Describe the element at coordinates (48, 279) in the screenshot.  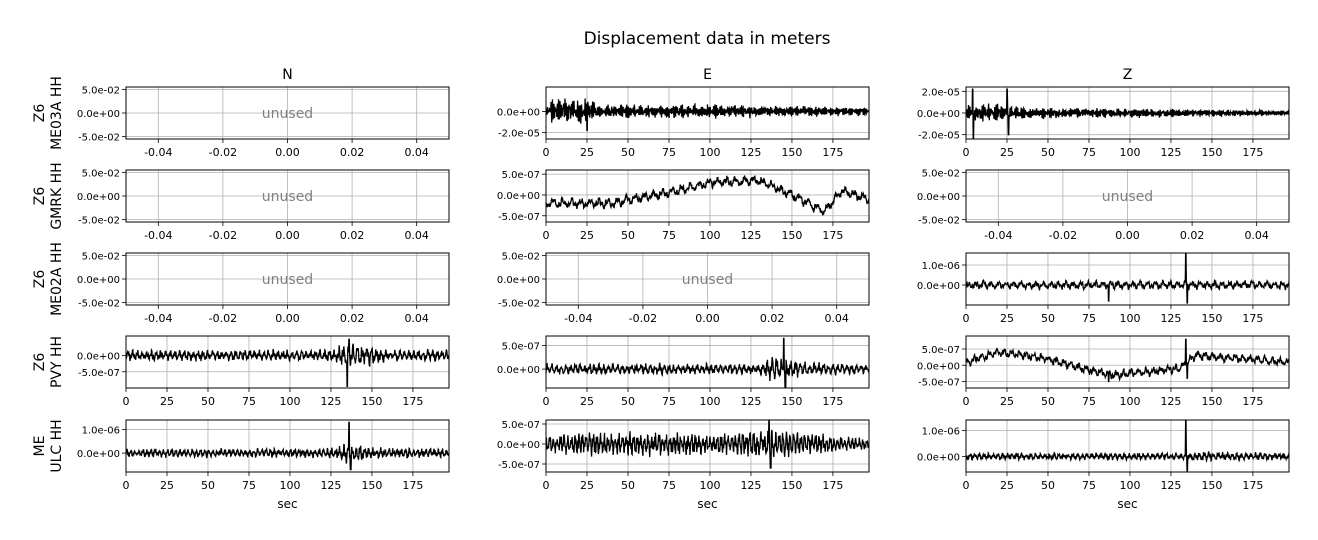
I see `row-label: Z6 ME02A HH` at that location.